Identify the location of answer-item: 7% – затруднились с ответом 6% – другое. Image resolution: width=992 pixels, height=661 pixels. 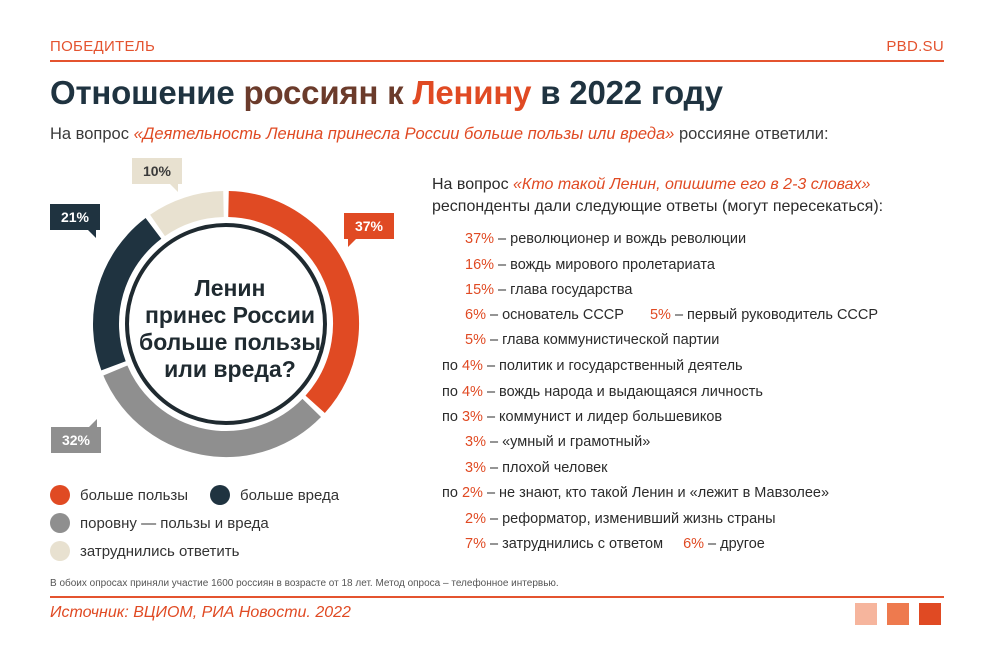
(615, 544).